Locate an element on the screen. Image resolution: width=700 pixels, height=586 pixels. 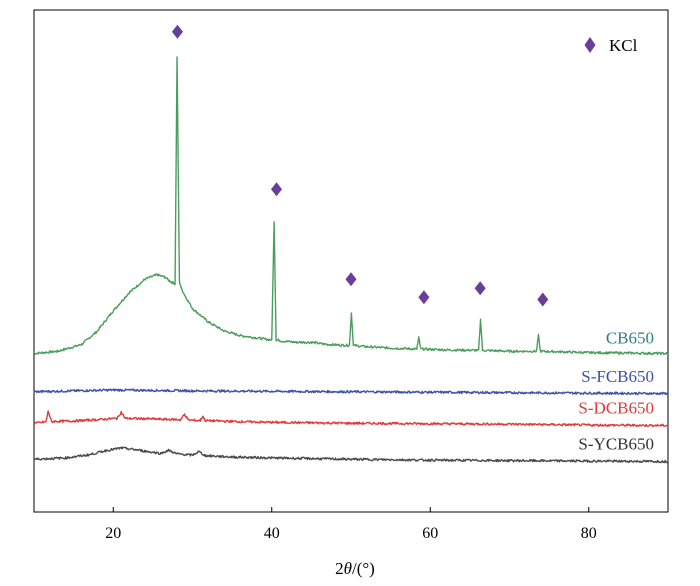
x-tick-label: 80 is located at coordinates (589, 533).